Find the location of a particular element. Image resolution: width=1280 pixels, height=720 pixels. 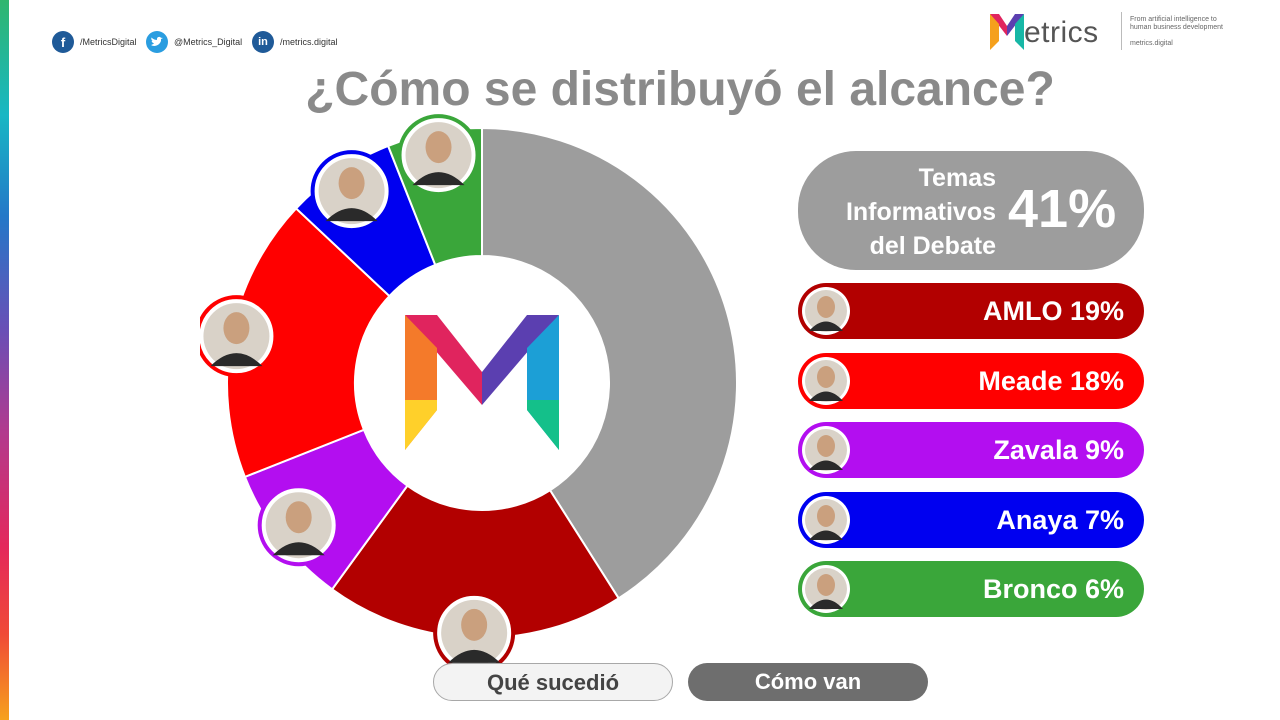

avatar-zavala is located at coordinates (298, 525).